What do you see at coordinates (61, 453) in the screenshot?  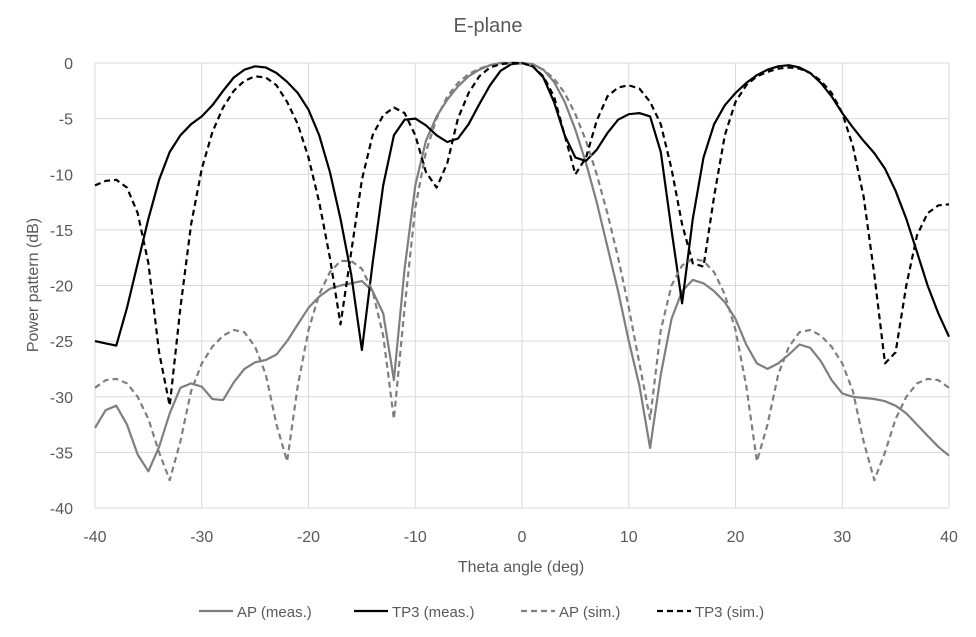 I see `y-tick-label: -35` at bounding box center [61, 453].